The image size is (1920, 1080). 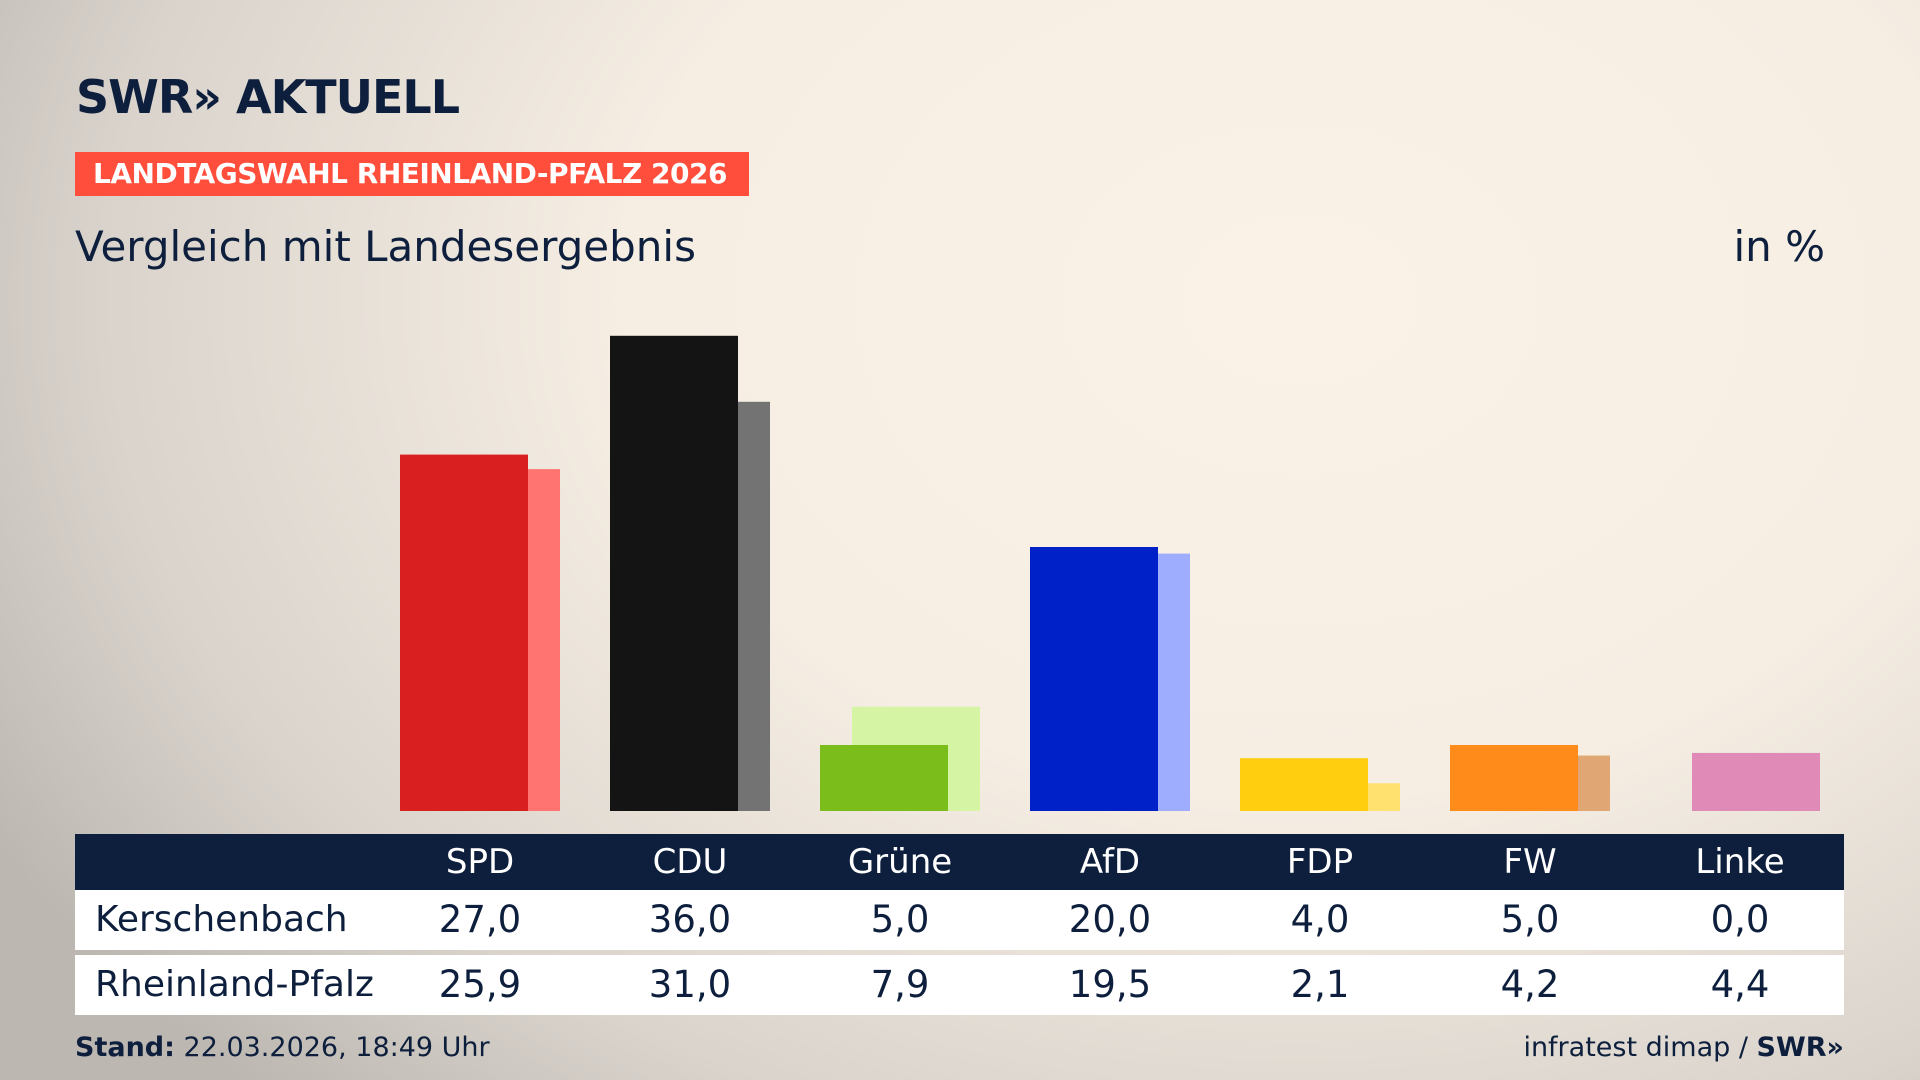 What do you see at coordinates (480, 862) in the screenshot?
I see `column-header-spd: SPD` at bounding box center [480, 862].